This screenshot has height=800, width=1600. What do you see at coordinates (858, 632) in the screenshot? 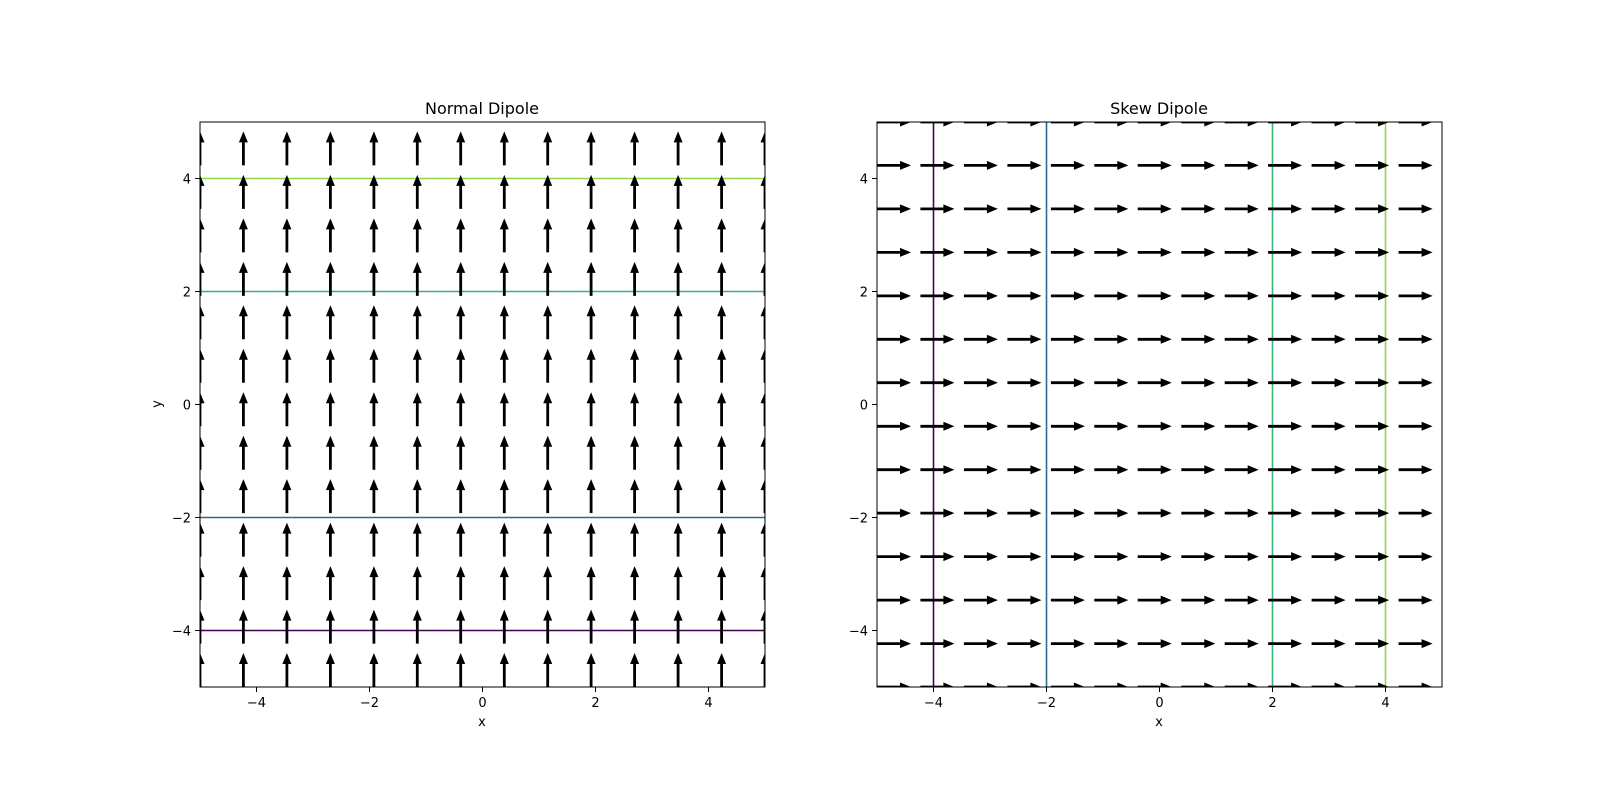
I see `y-tick-label: −4` at bounding box center [858, 632].